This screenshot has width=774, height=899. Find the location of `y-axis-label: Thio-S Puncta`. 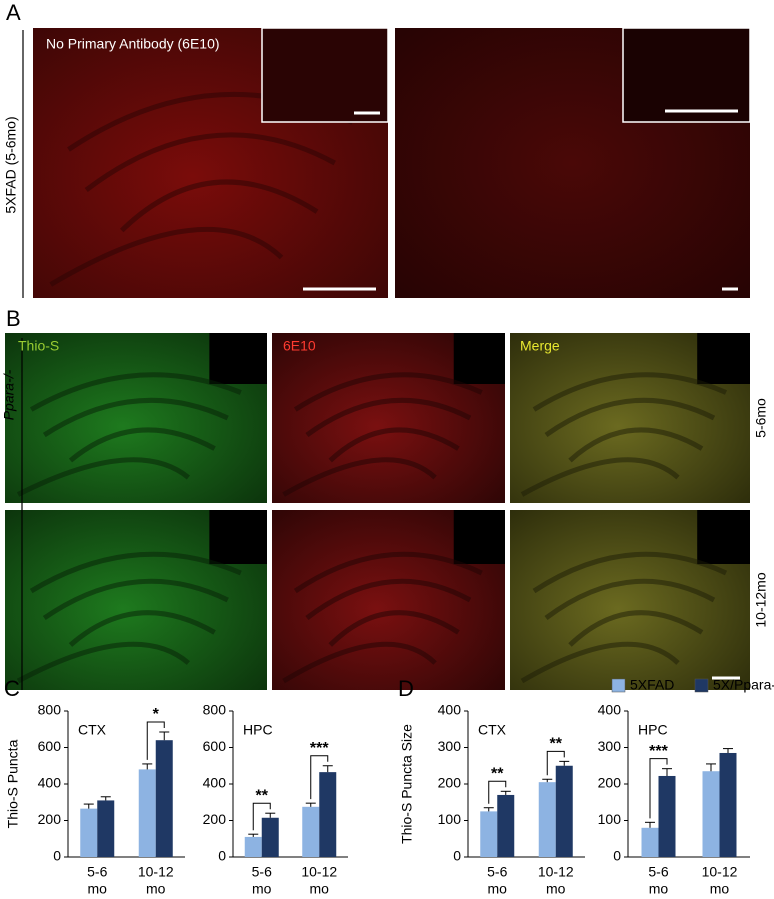

y-axis-label: Thio-S Puncta is located at coordinates (13, 783).